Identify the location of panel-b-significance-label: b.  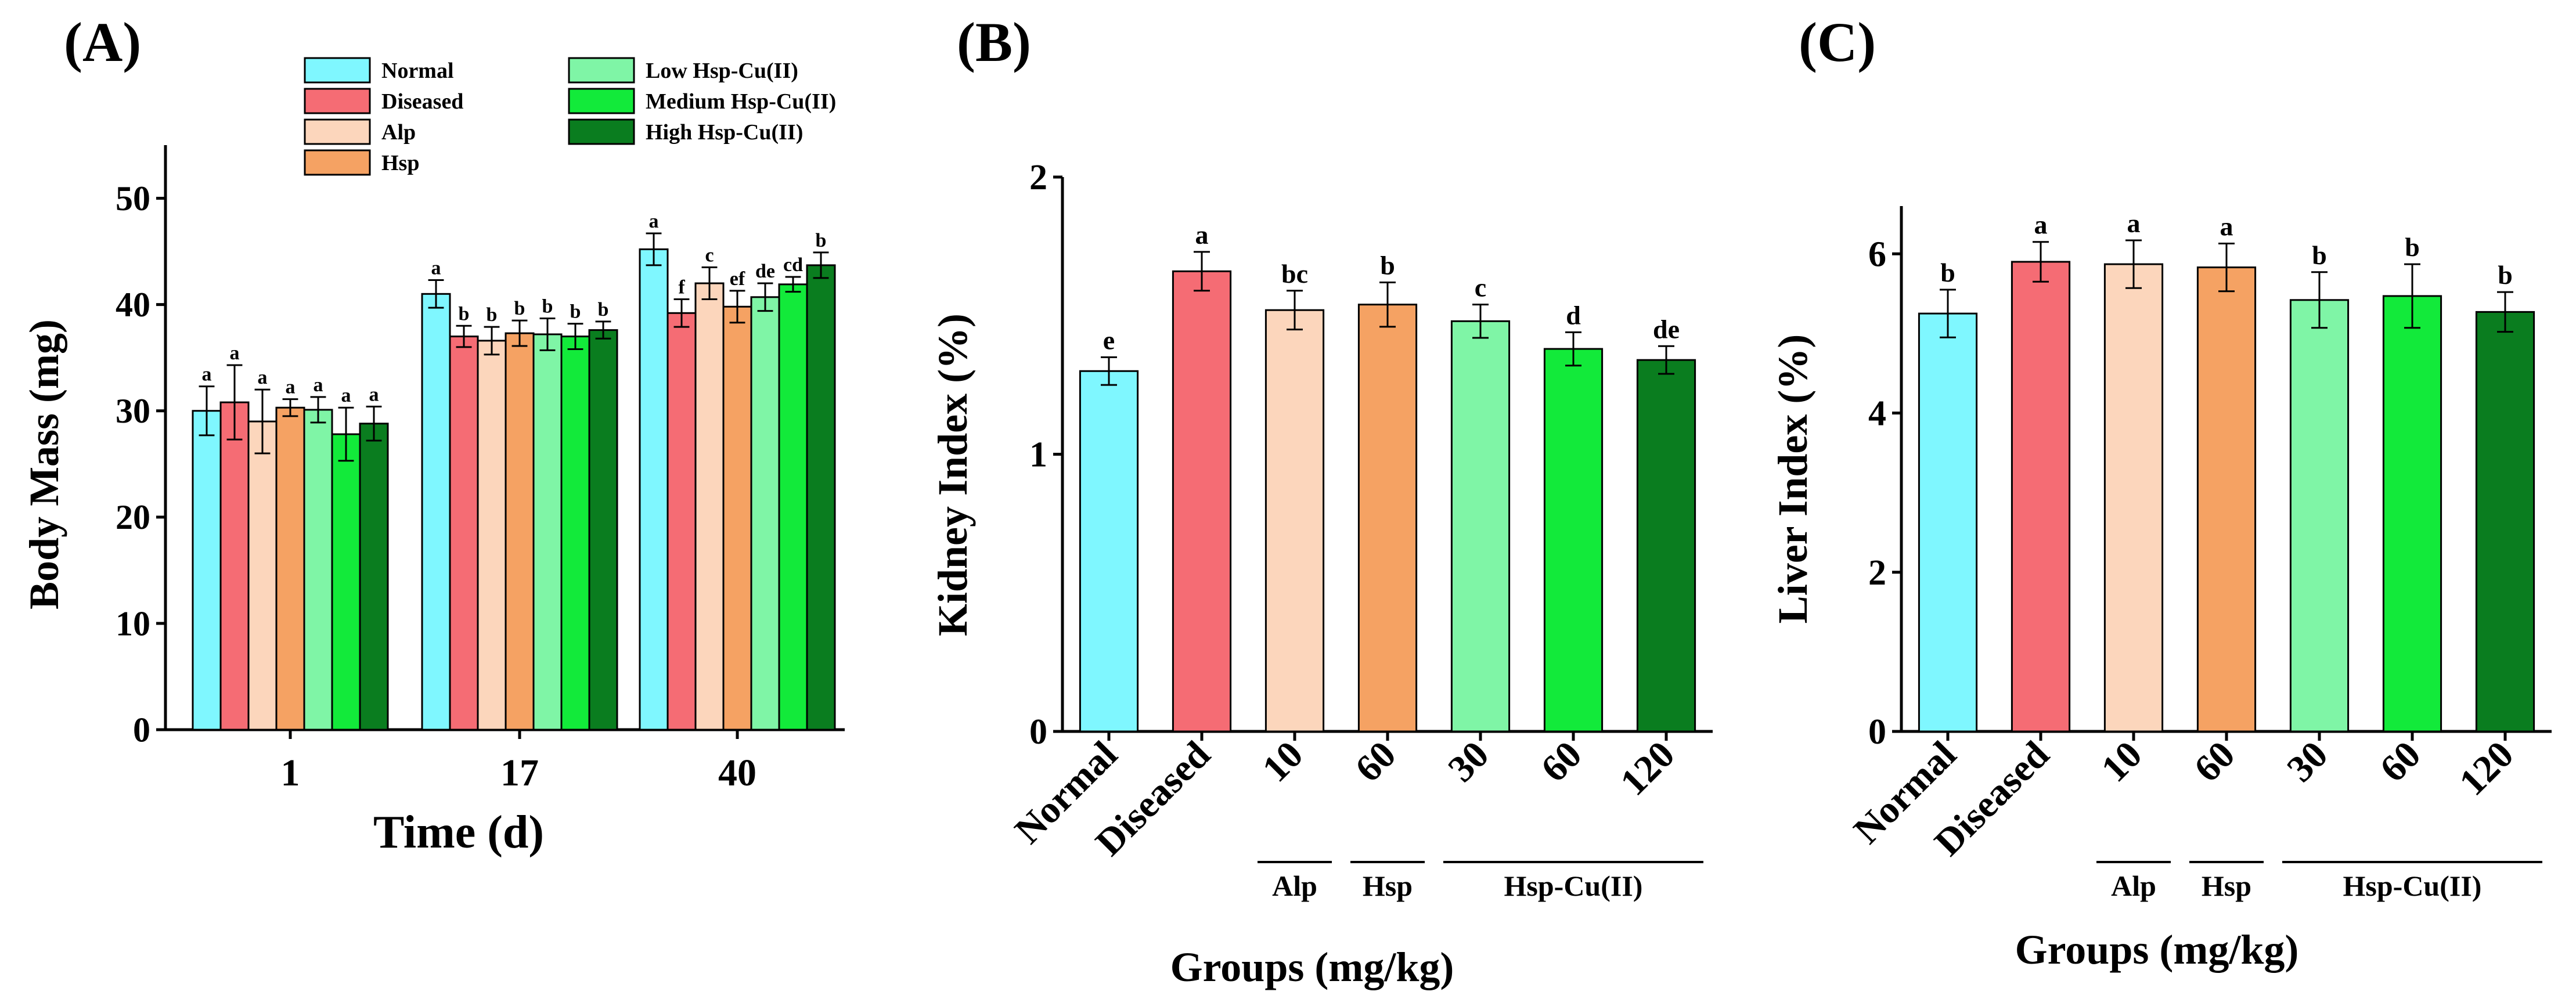
(1387, 265).